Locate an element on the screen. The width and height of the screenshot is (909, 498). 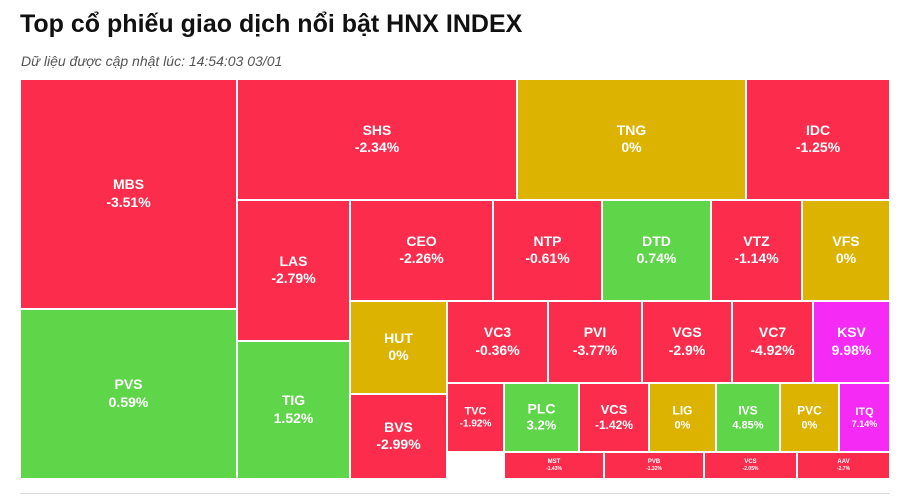
treemap-cell-itq: ITQ 7.14% is located at coordinates (864, 417).